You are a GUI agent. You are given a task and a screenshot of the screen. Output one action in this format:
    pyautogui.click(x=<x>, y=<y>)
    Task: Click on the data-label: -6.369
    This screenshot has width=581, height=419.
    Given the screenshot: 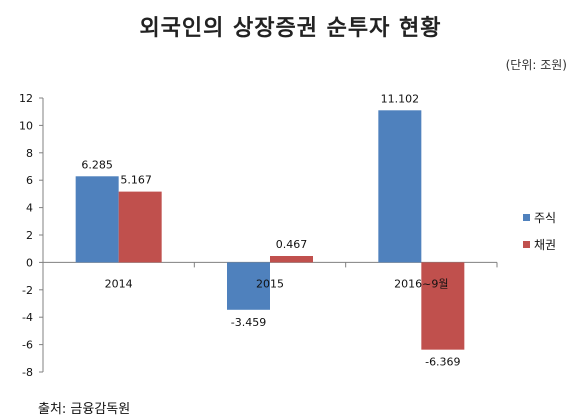 What is the action you would take?
    pyautogui.click(x=442, y=362)
    